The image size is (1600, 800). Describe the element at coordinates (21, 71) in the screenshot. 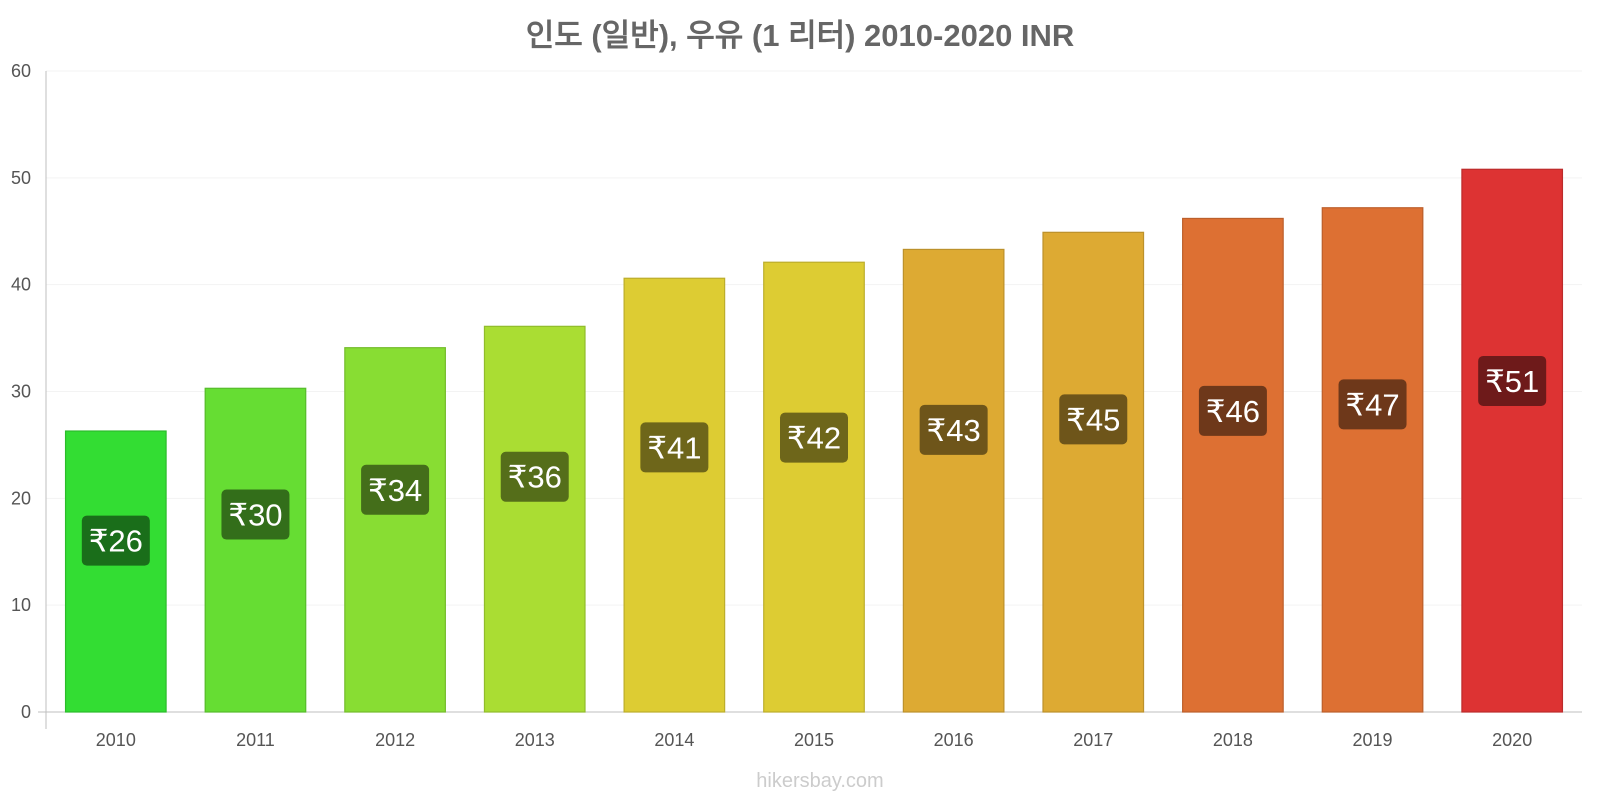

I see `y-tick-label: 60` at that location.